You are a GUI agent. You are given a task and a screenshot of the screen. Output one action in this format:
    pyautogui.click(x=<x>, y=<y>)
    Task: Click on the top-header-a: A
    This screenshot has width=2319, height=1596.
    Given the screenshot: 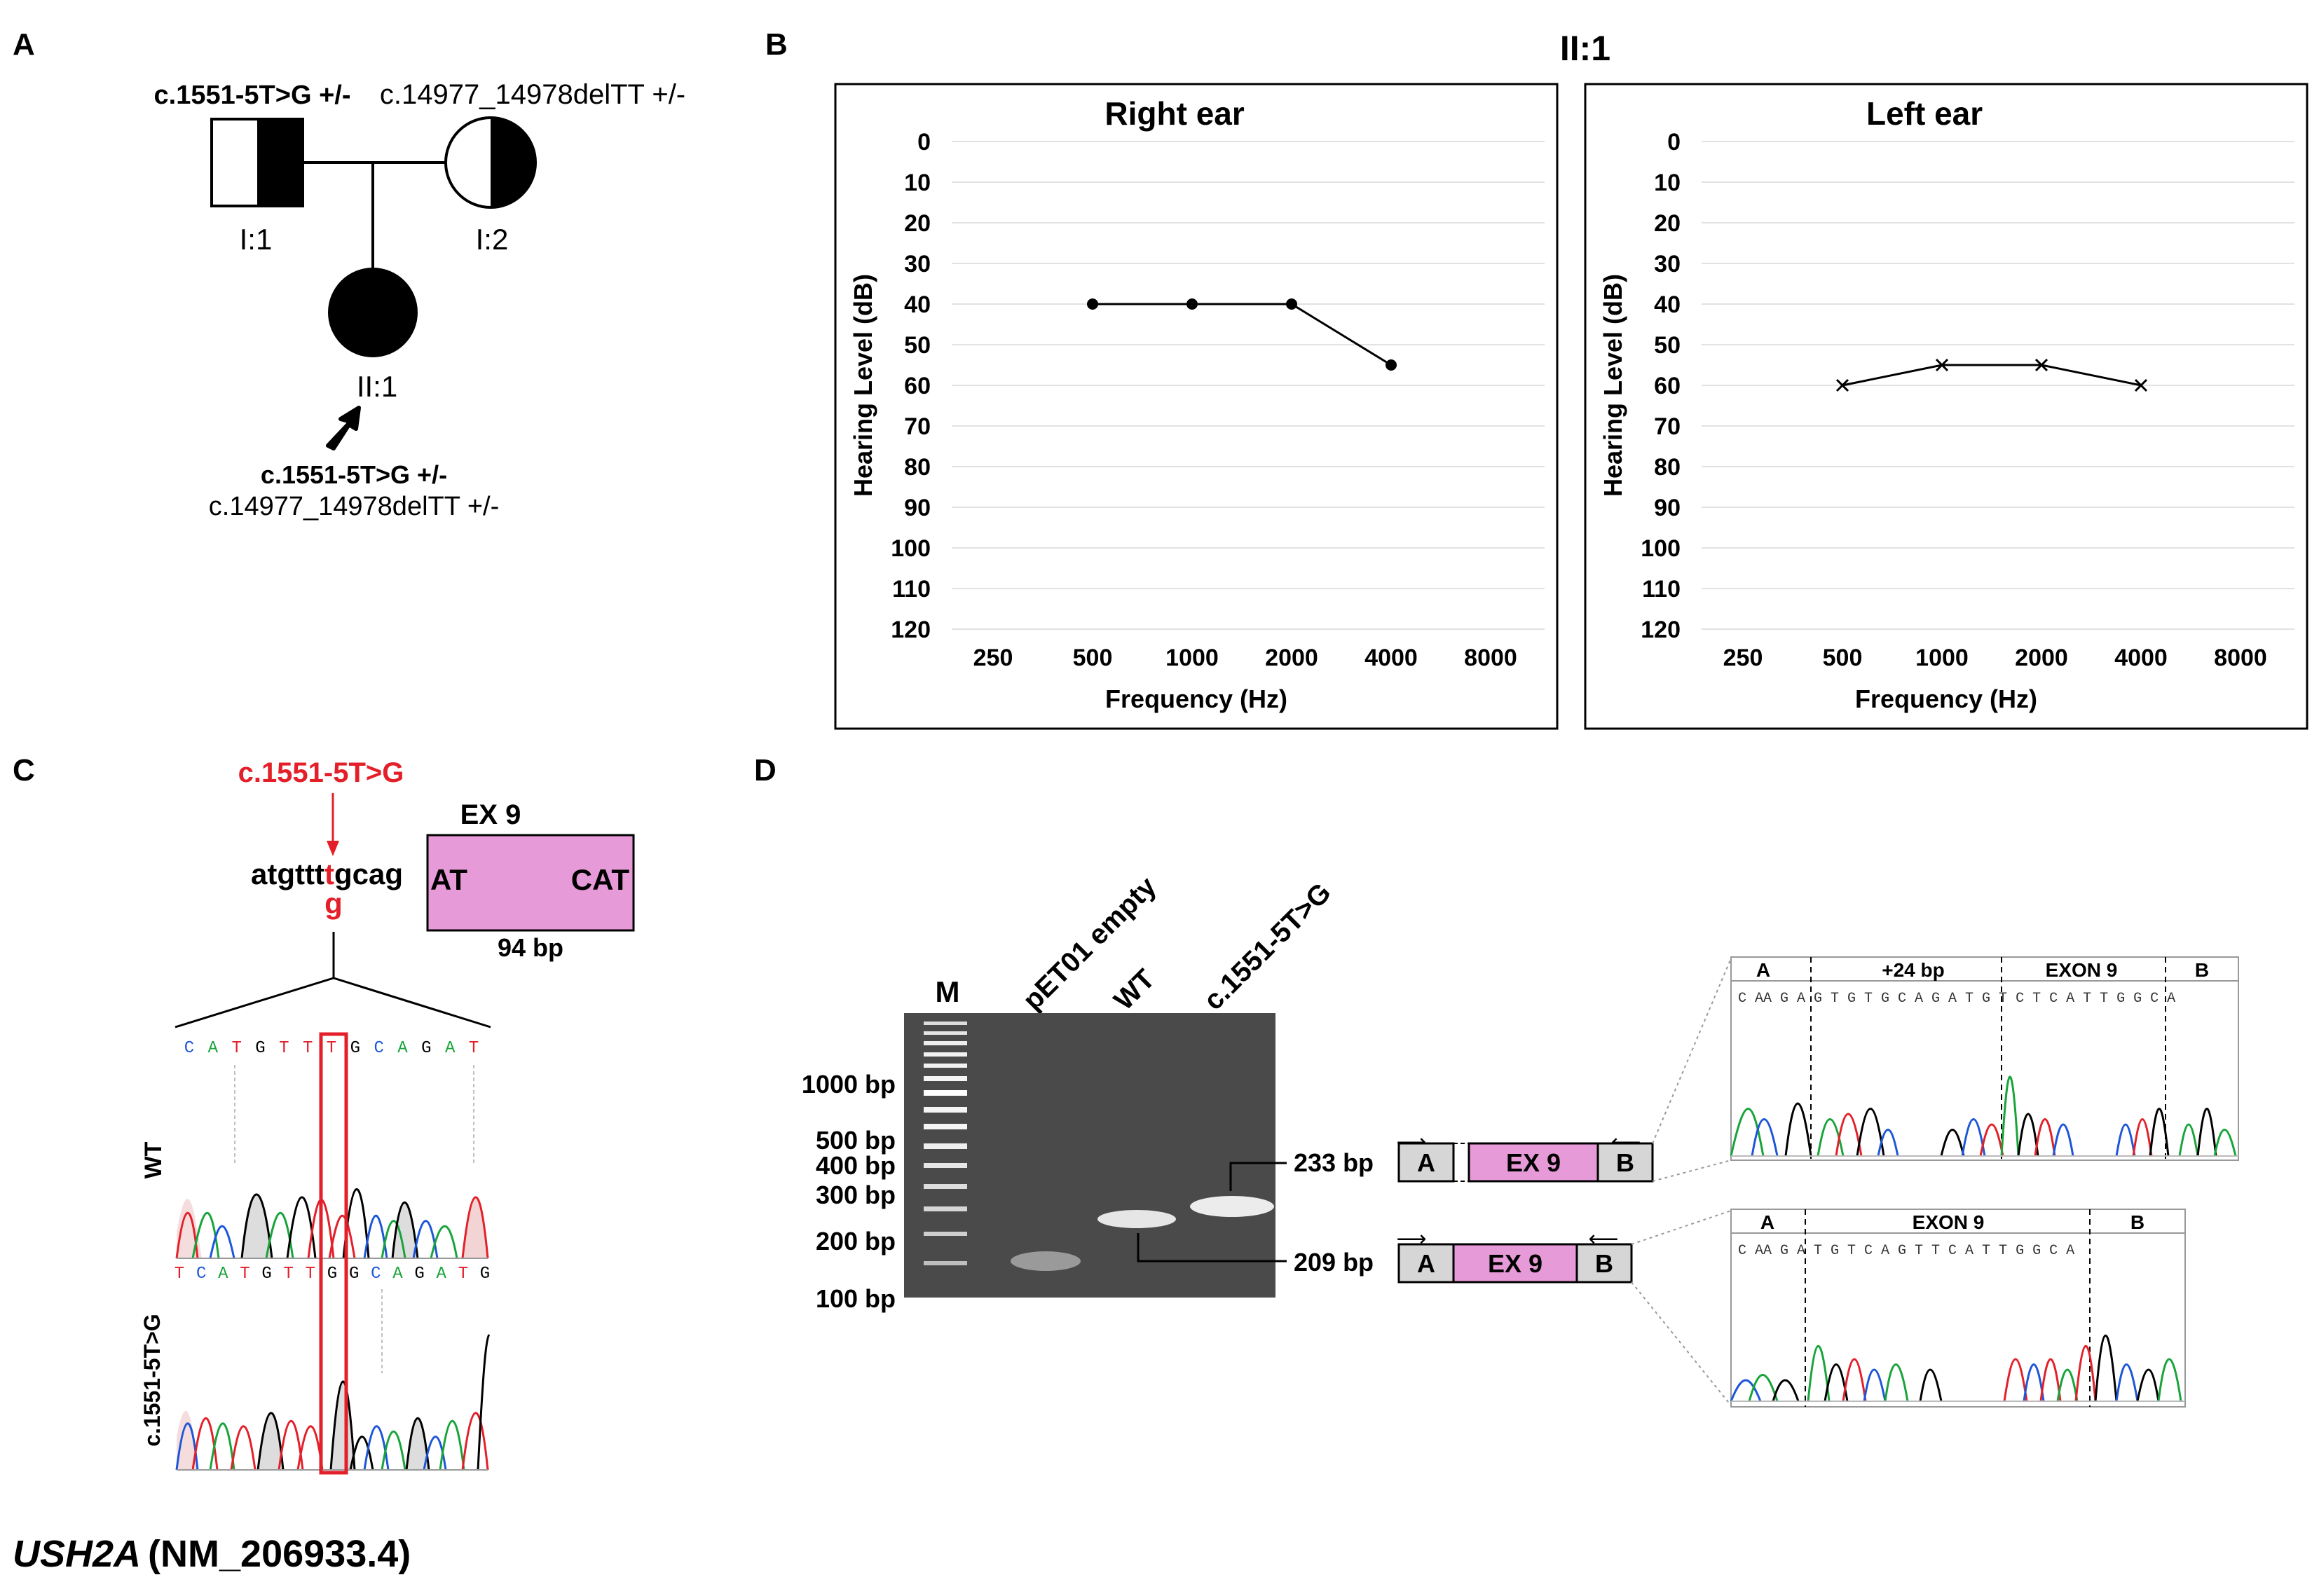 What is the action you would take?
    pyautogui.click(x=1763, y=970)
    